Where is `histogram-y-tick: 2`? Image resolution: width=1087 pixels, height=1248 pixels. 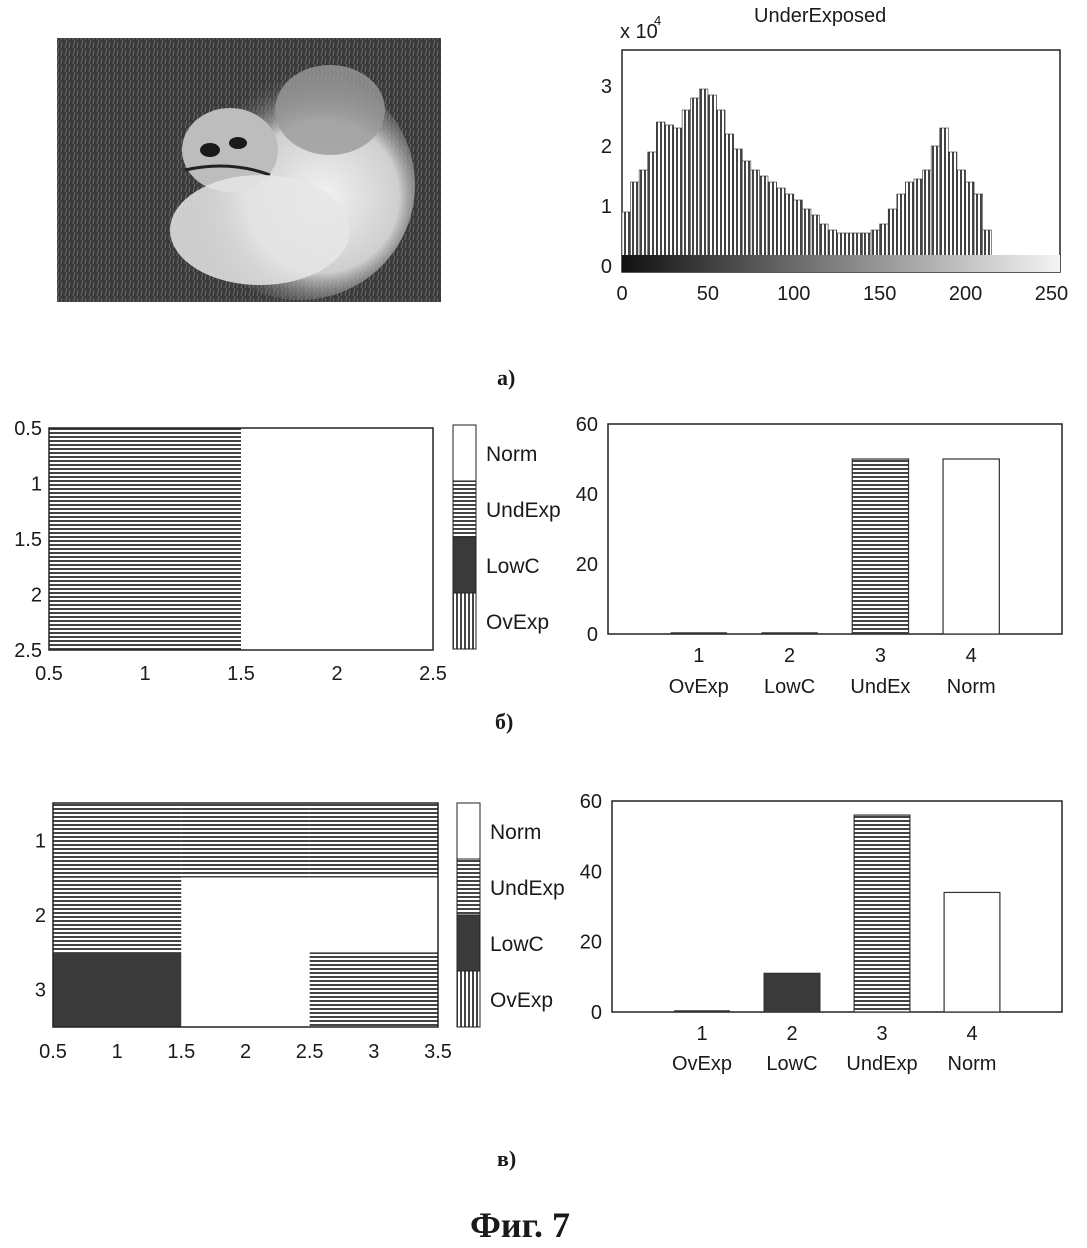
histogram-y-tick: 2 is located at coordinates (606, 147).